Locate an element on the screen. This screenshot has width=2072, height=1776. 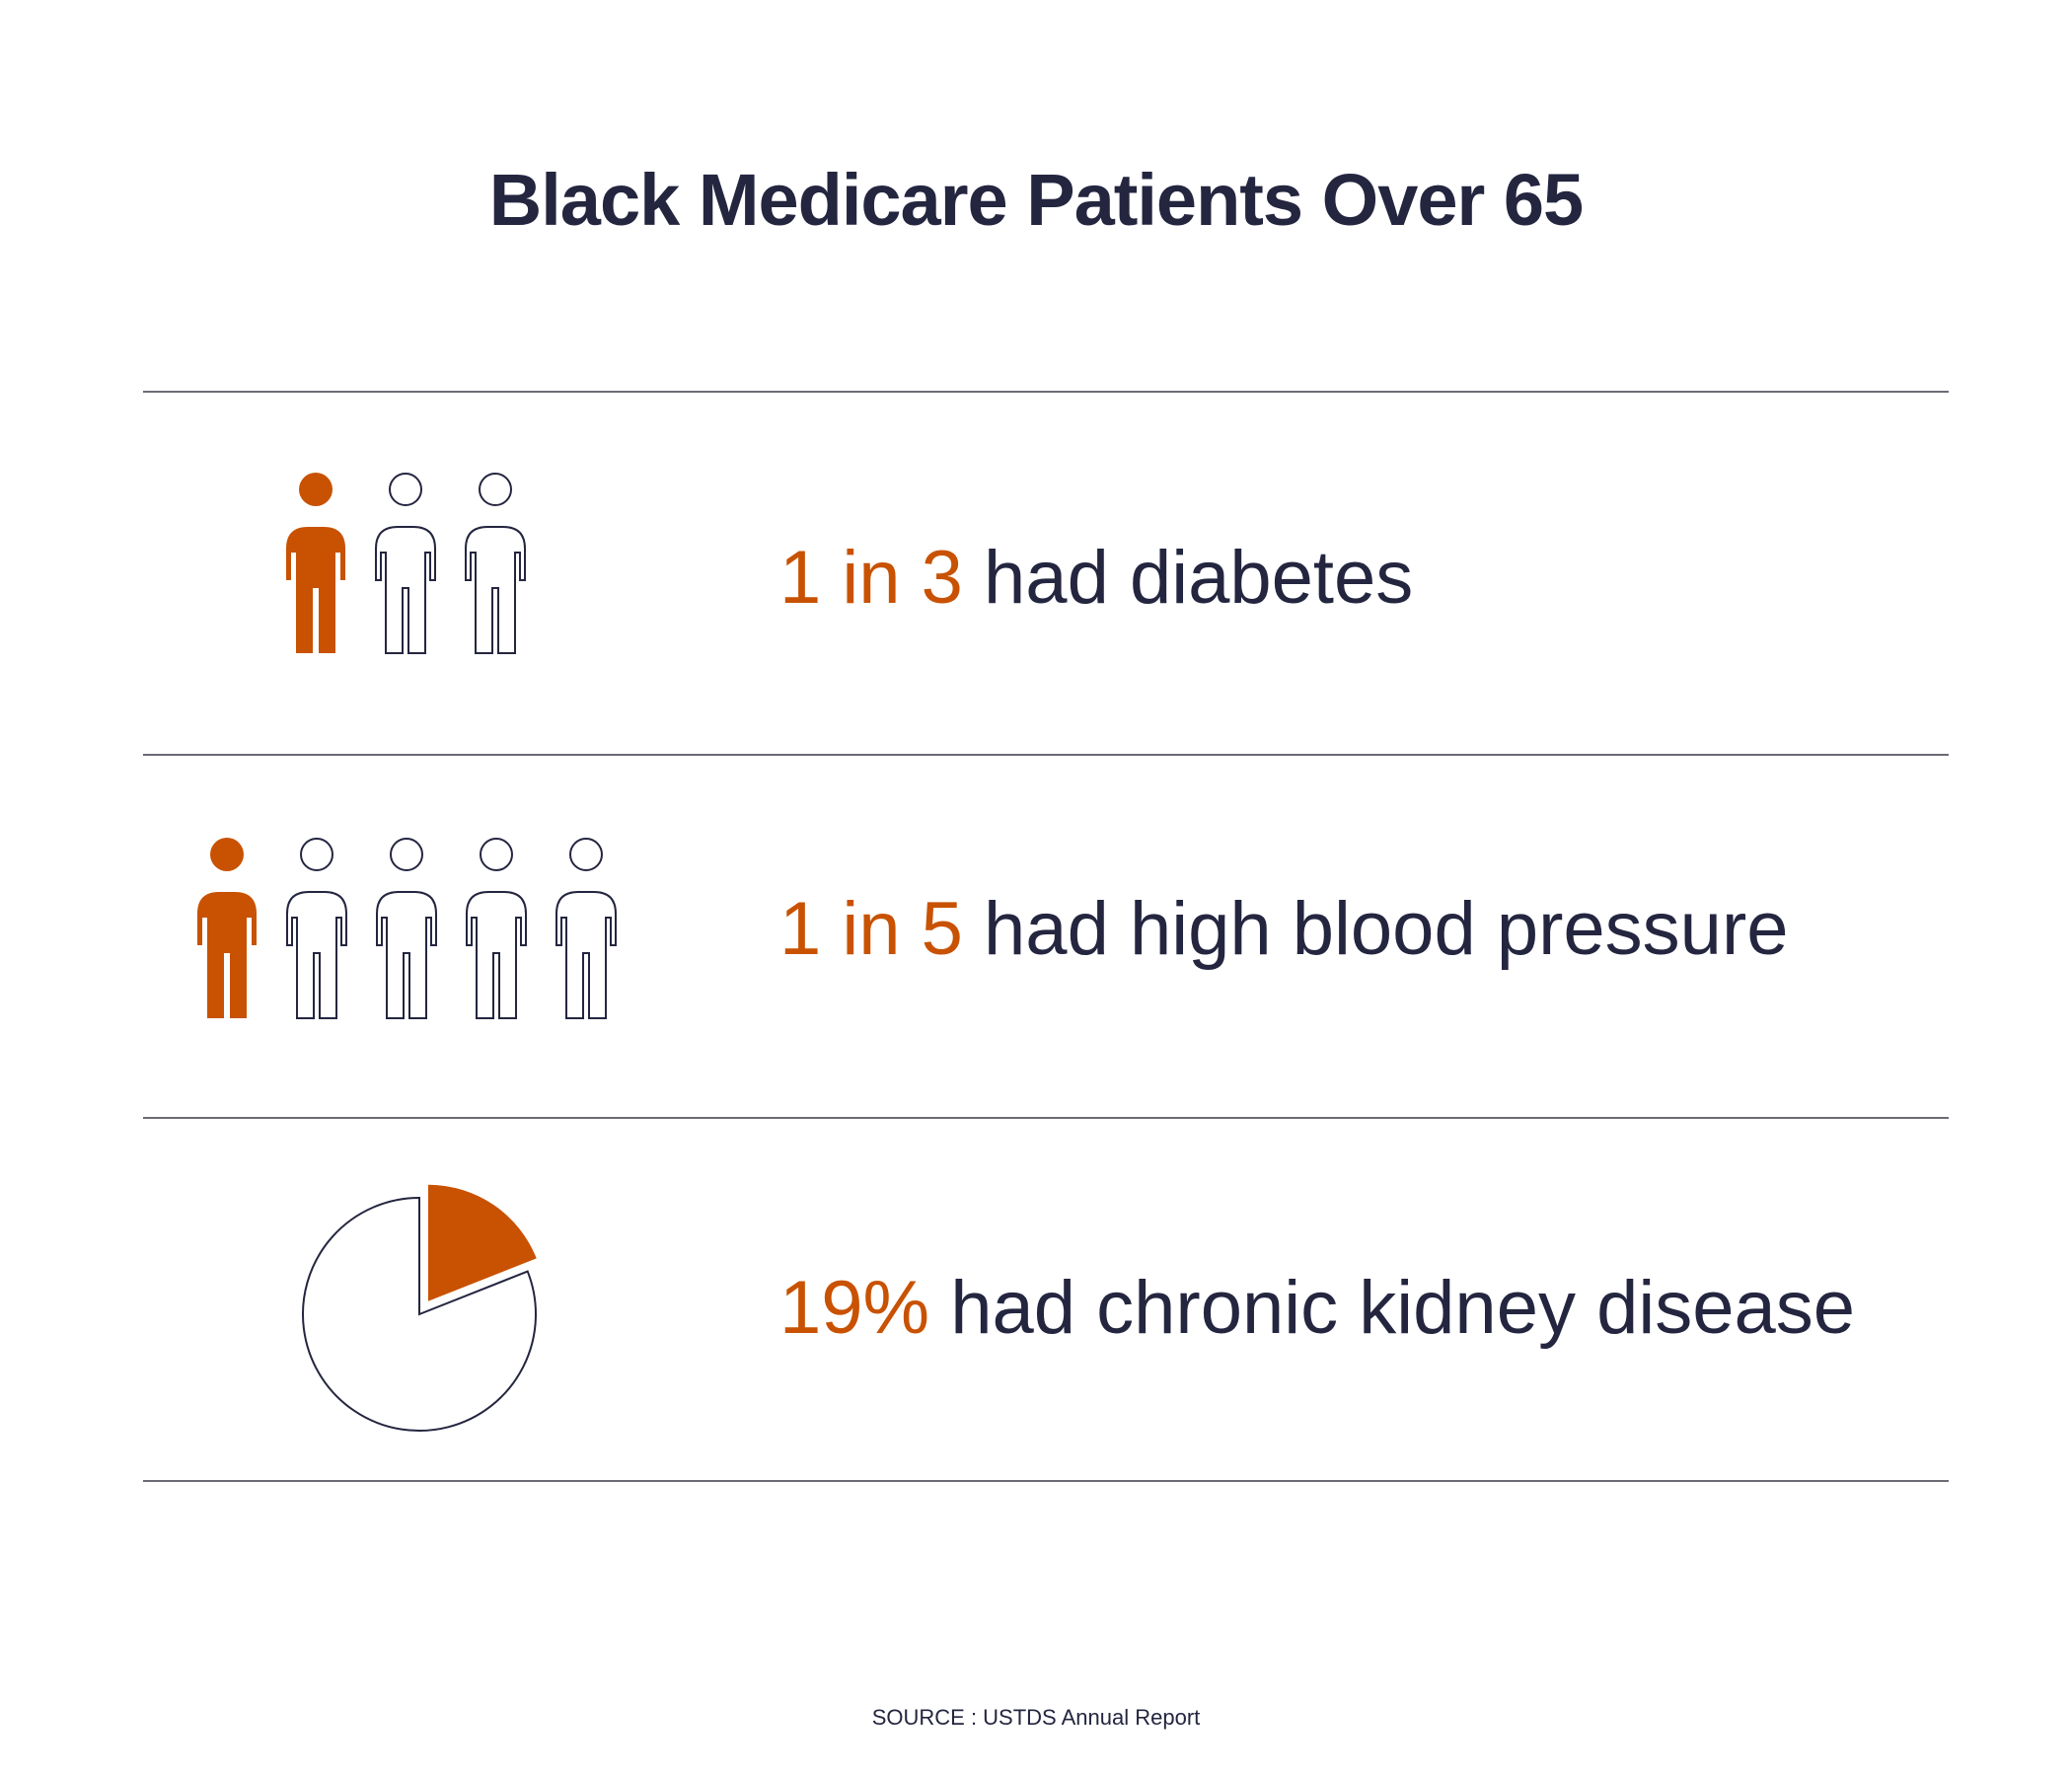
blood-pressure-stat-highlight: 1 in 5 is located at coordinates (871, 929).